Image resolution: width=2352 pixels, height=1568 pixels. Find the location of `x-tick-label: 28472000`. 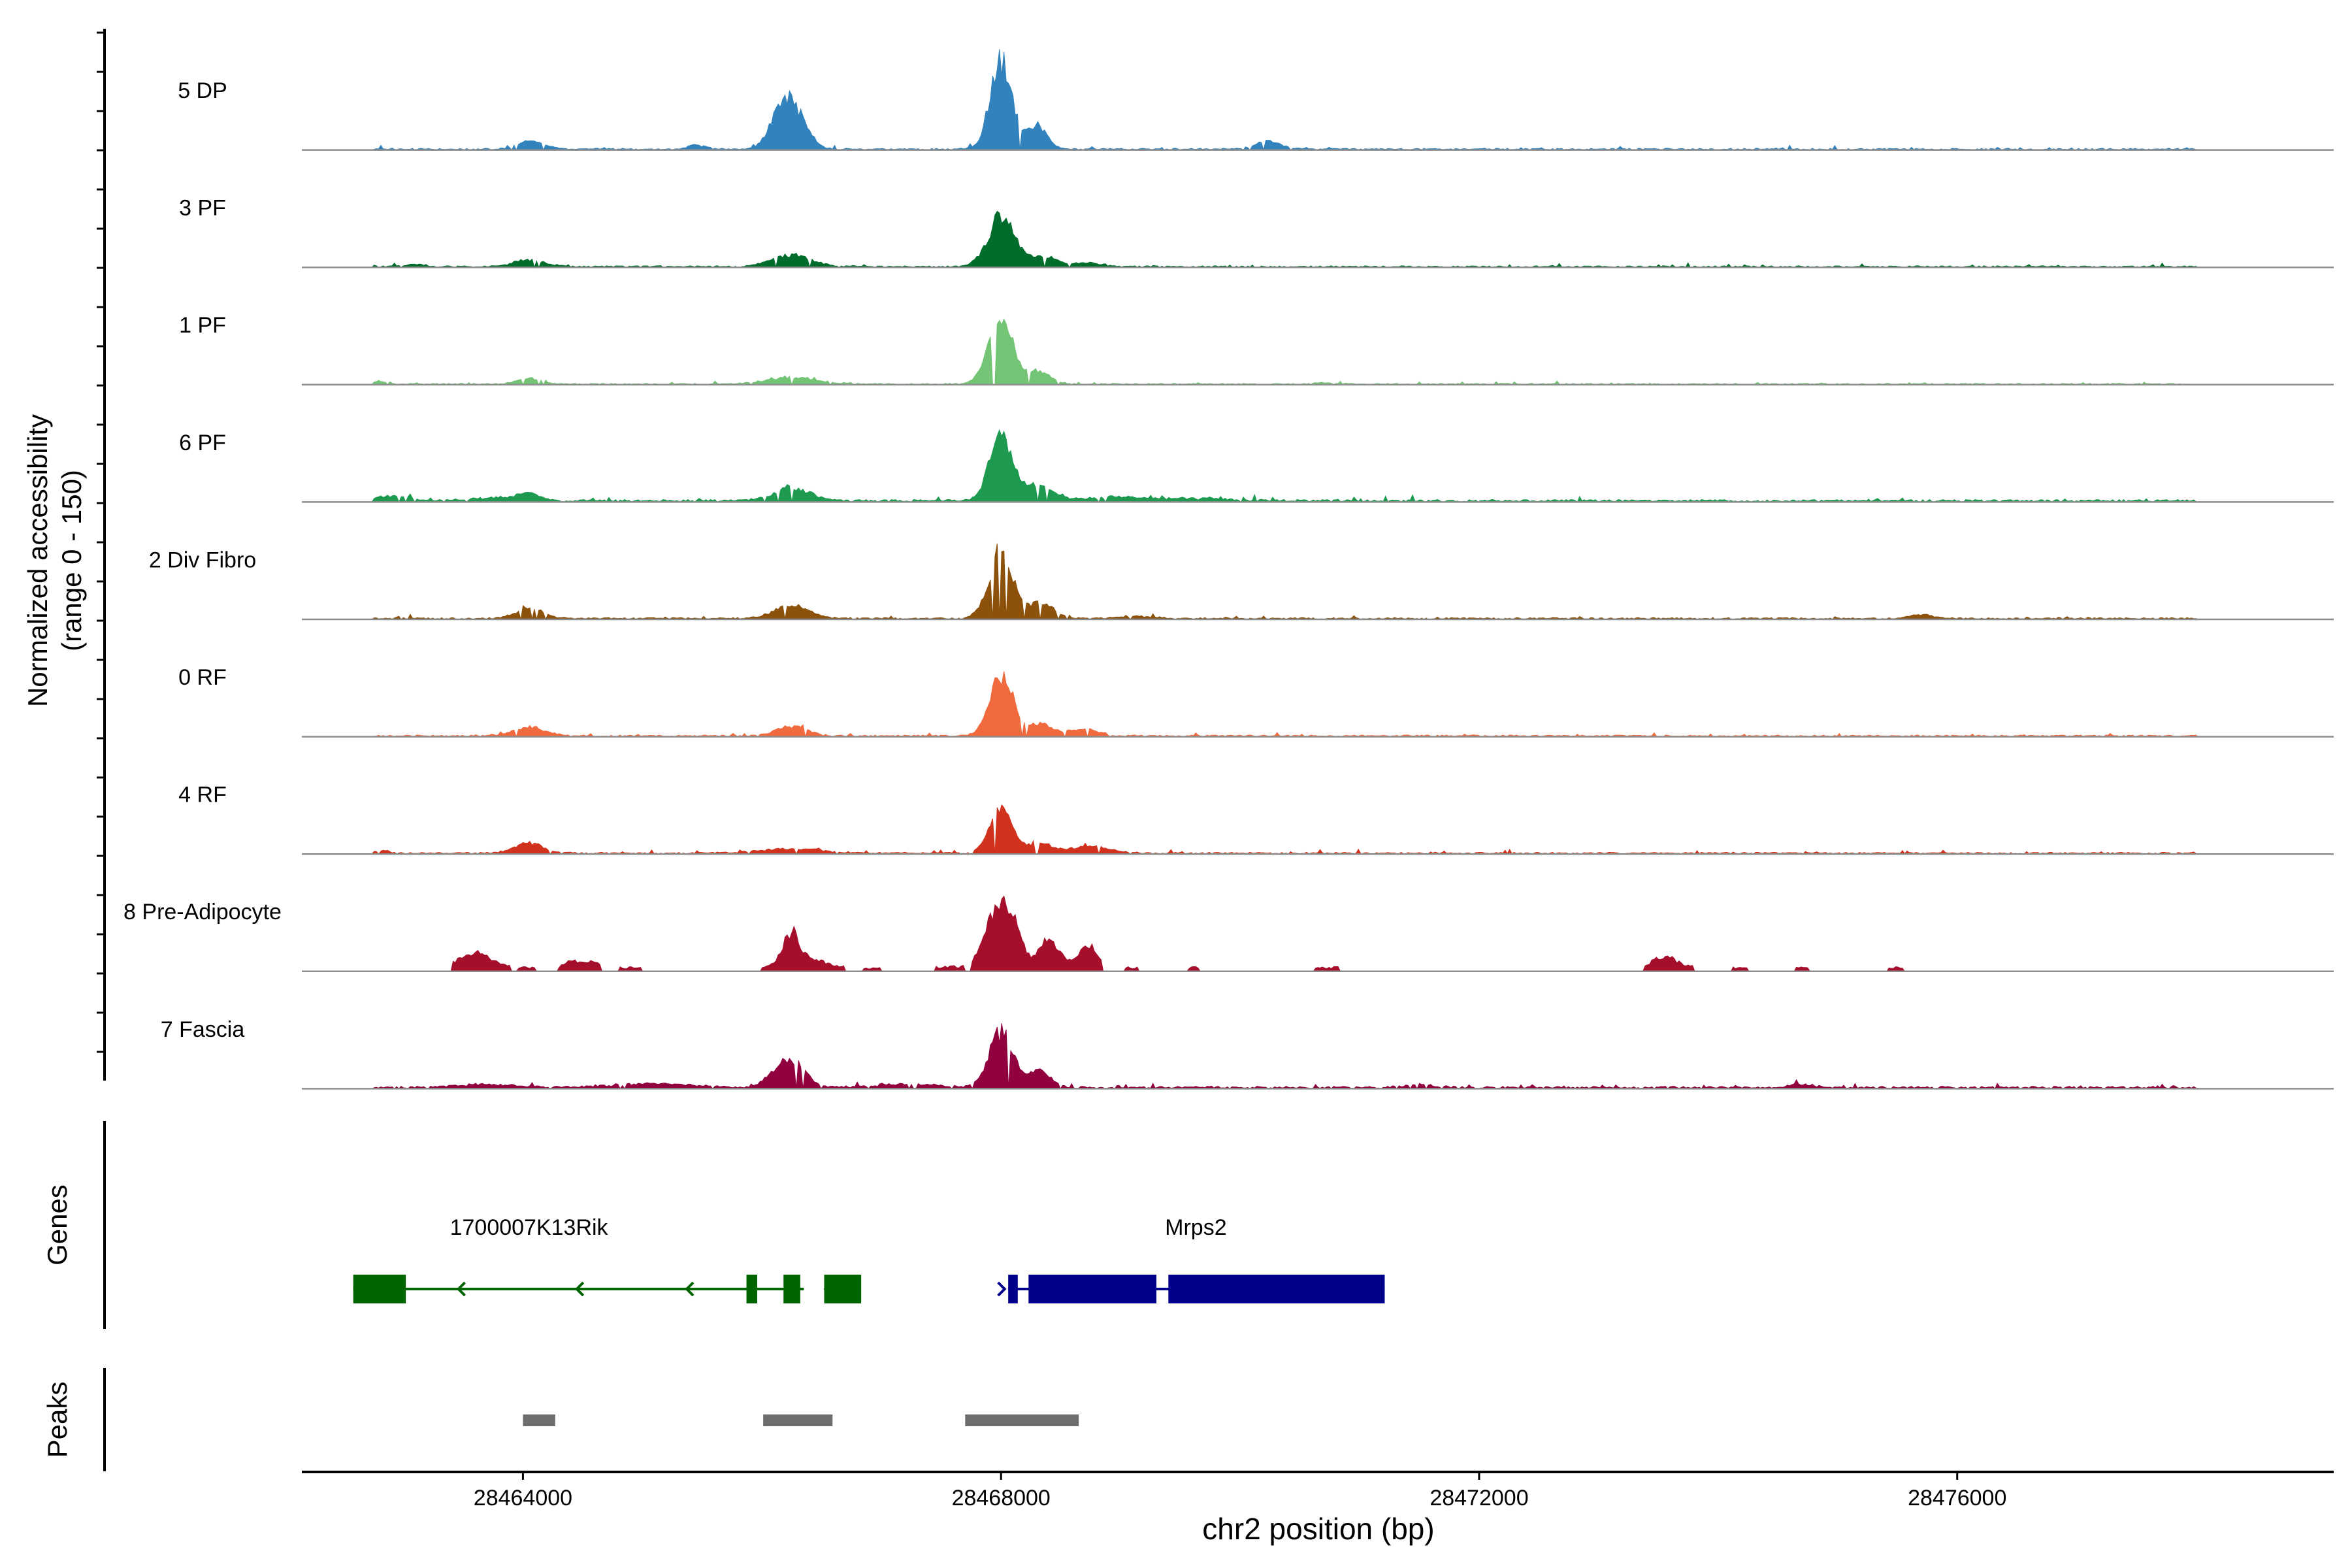

x-tick-label: 28472000 is located at coordinates (1478, 1498).